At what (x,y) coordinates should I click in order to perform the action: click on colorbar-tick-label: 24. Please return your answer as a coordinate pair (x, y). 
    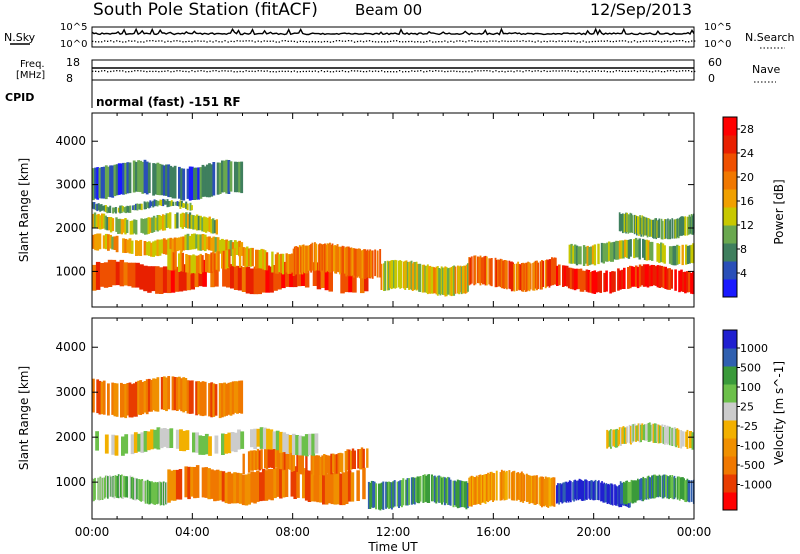
    Looking at the image, I should click on (747, 153).